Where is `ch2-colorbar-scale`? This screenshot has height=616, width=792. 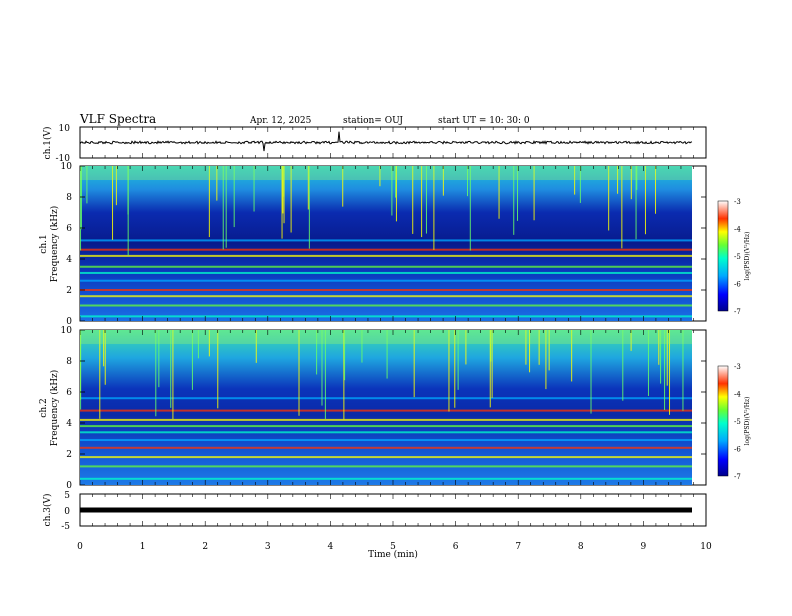 ch2-colorbar-scale is located at coordinates (723, 421).